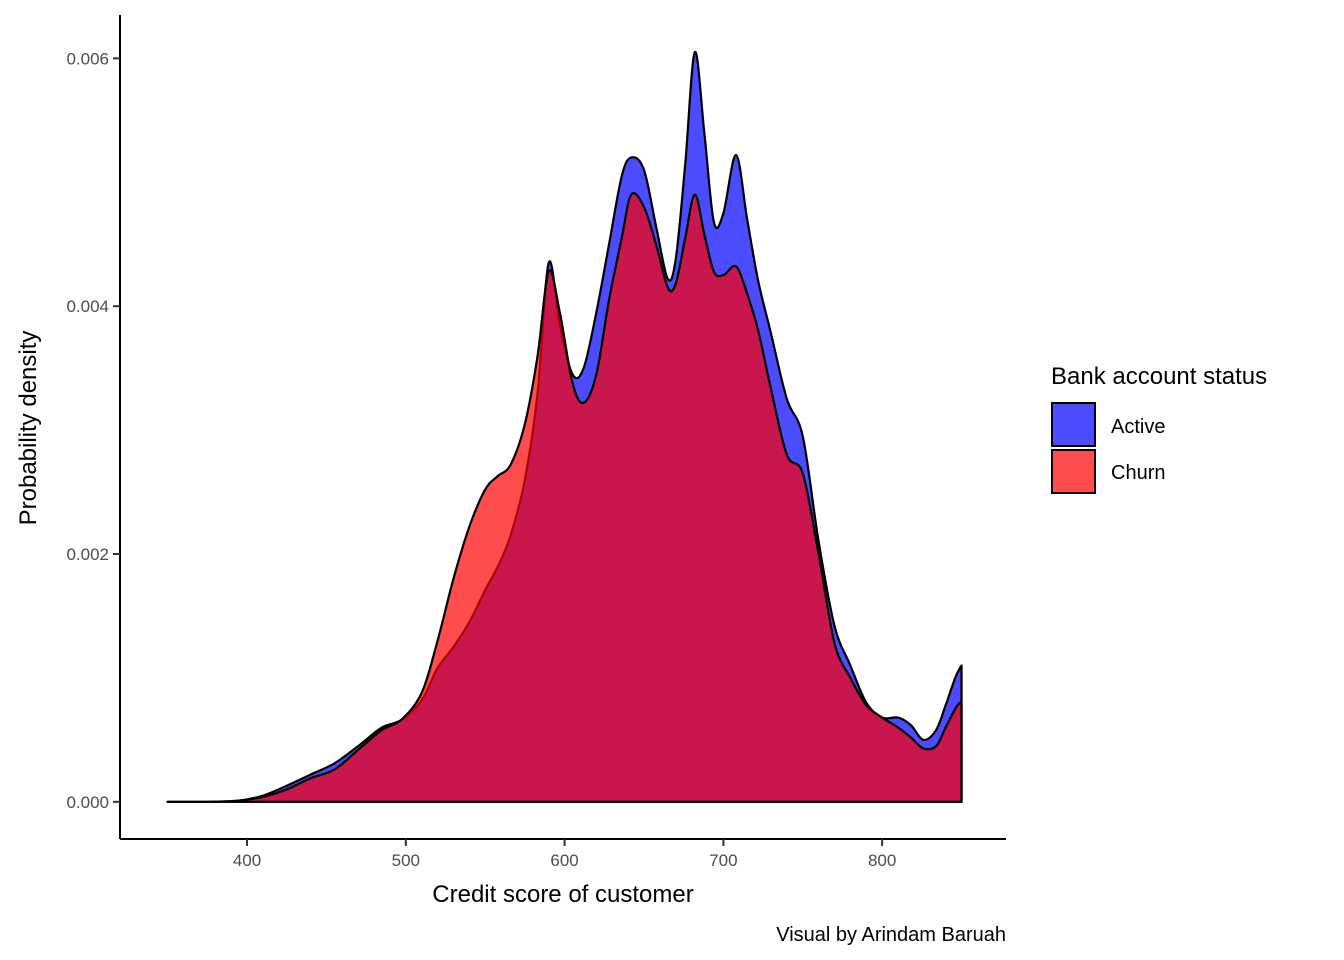 The height and width of the screenshot is (960, 1344). Describe the element at coordinates (1159, 376) in the screenshot. I see `legend-title: Bank account status` at that location.